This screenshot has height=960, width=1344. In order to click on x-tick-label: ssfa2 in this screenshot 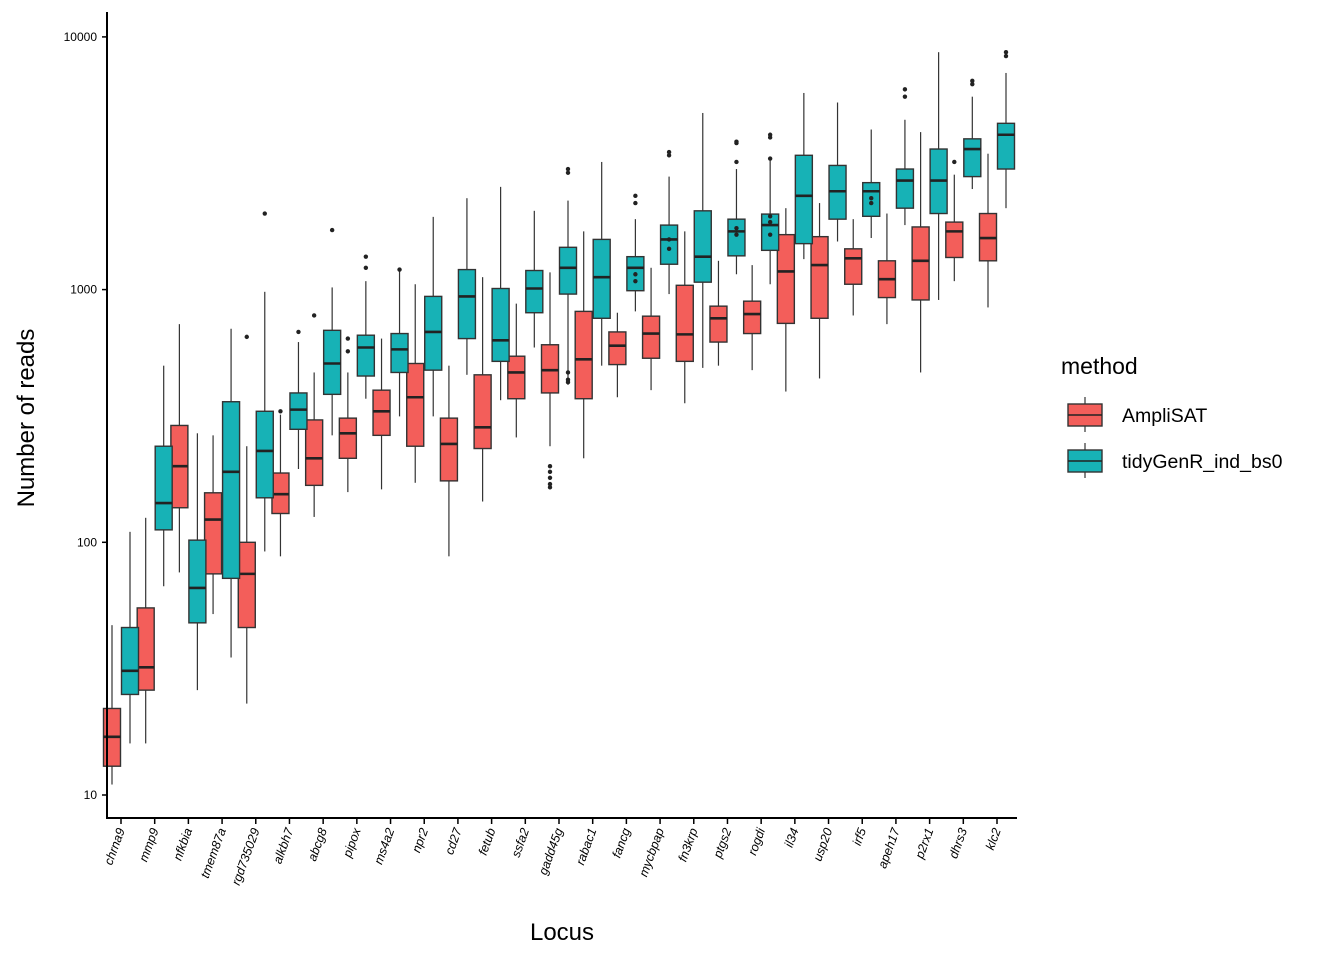, I will do `click(520, 842)`.